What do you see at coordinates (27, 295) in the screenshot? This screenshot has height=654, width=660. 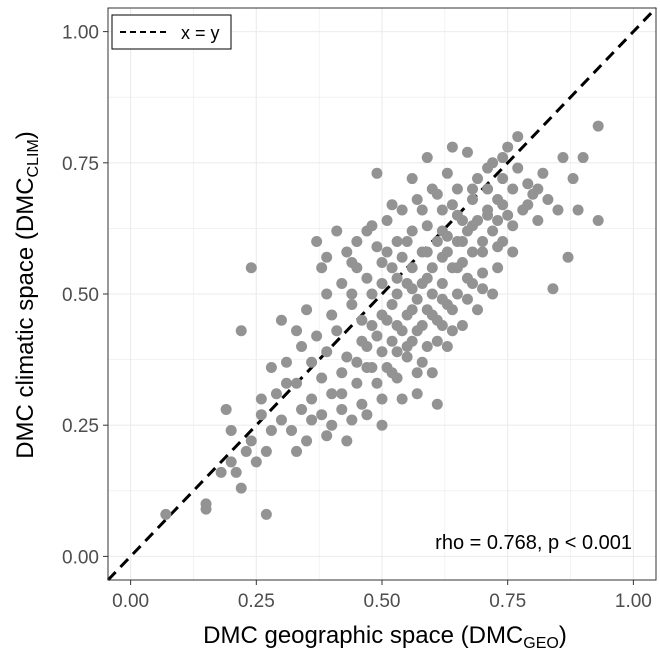 I see `y-axis-title: DMC climatic space (DMCCLIM)` at bounding box center [27, 295].